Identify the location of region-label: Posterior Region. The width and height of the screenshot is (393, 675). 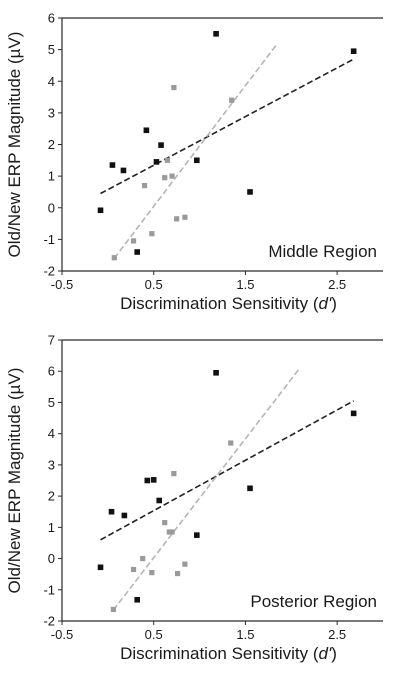
(313, 601).